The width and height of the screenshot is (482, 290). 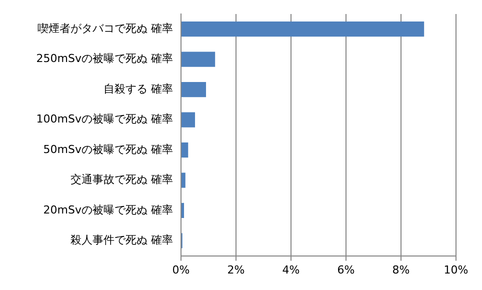 I want to click on y-tick-label: 20mSvの被曝で死ぬ 確率, so click(x=108, y=209).